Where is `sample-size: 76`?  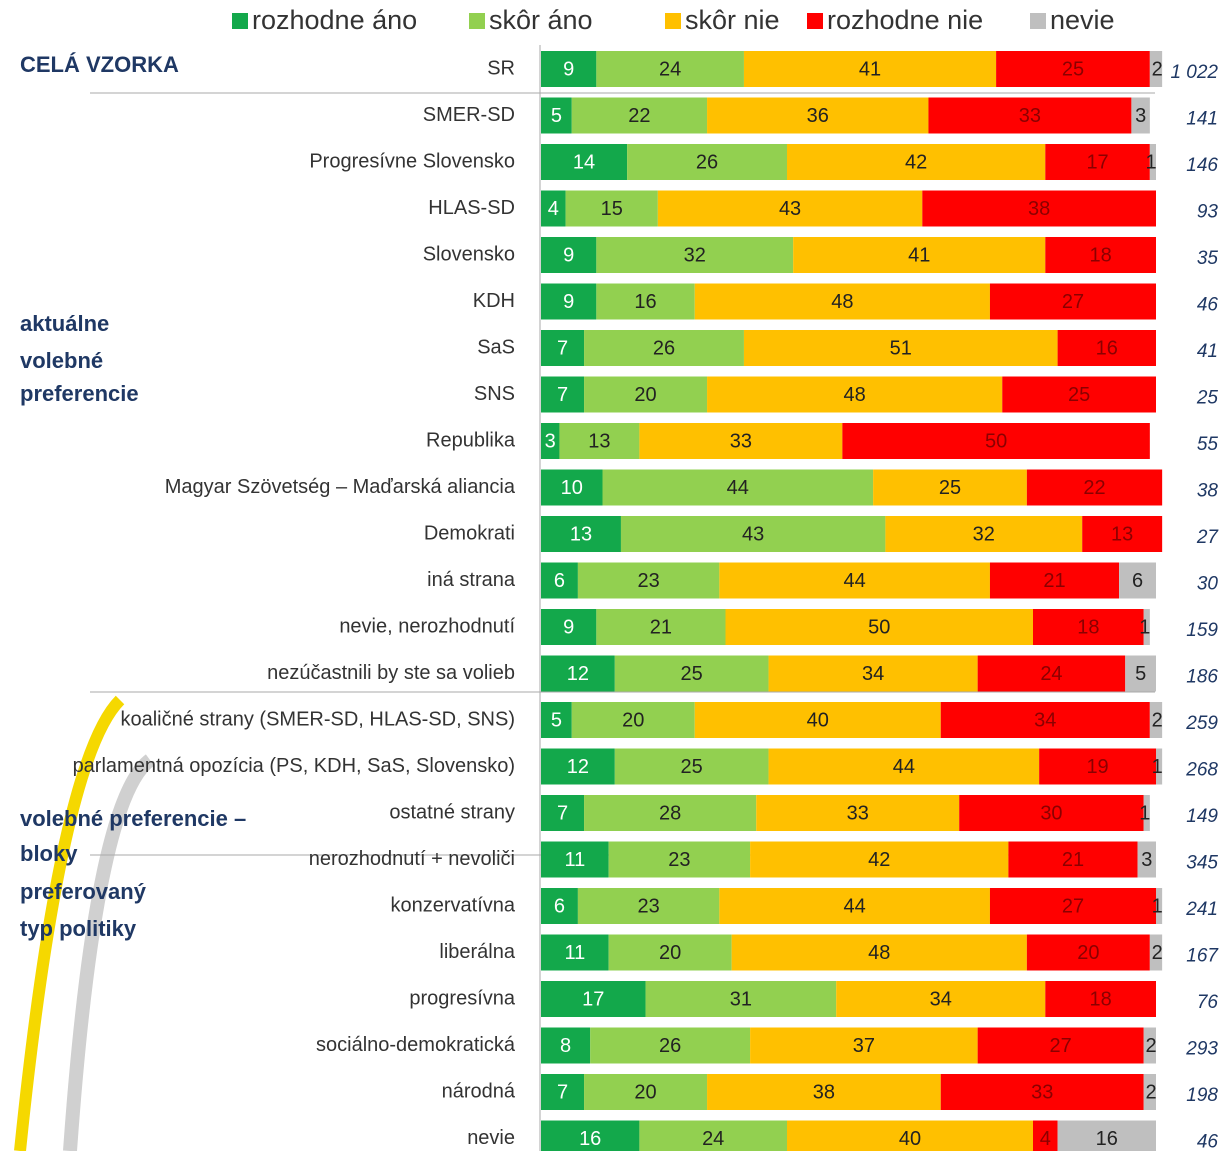 sample-size: 76 is located at coordinates (1208, 1002).